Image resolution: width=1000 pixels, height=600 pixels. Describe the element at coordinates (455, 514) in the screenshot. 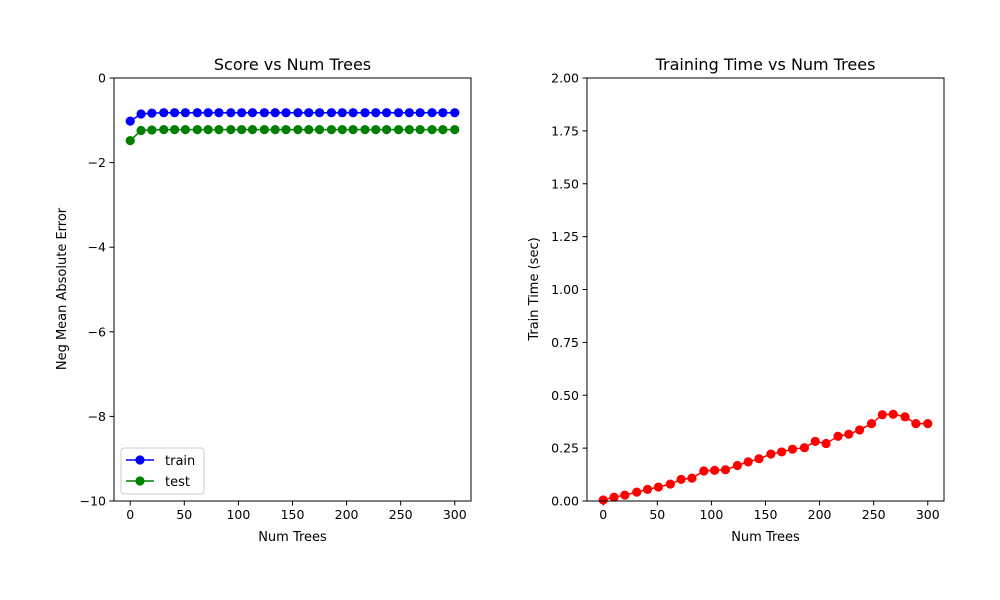

I see `score-chart-xtick-label: 300` at that location.